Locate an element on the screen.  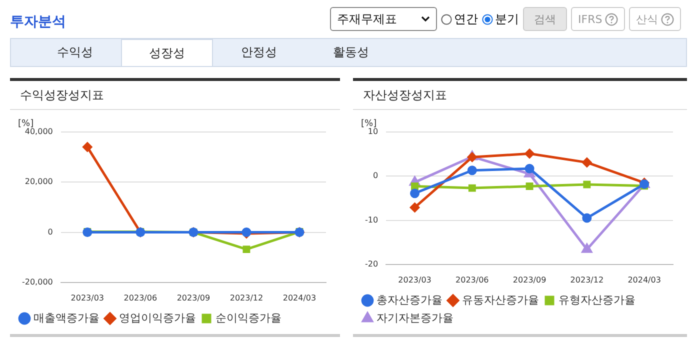
legend-label: 순이익증가율 is located at coordinates (249, 317).